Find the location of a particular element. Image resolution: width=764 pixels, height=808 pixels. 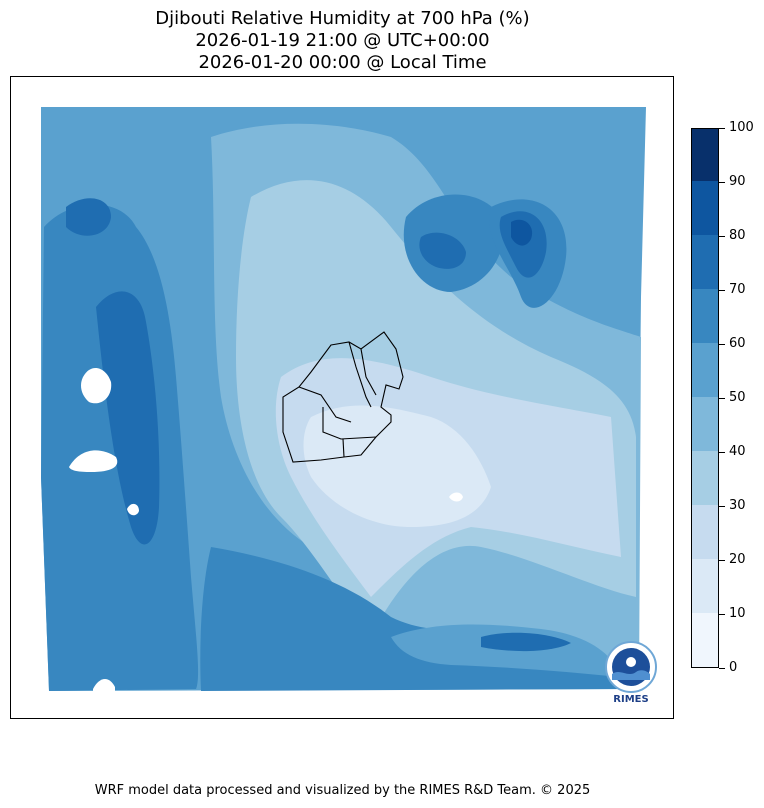

colorbar is located at coordinates (705, 398).